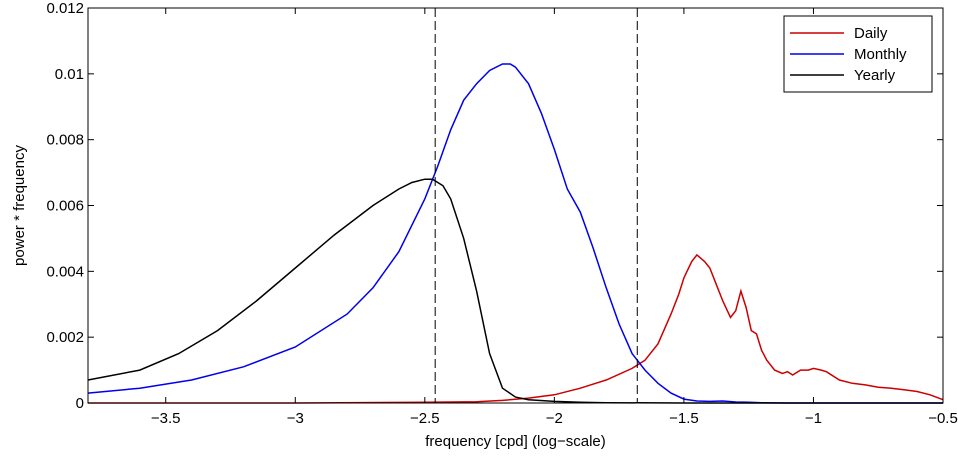 This screenshot has width=958, height=459. Describe the element at coordinates (166, 418) in the screenshot. I see `x-tick-label: −3.5` at that location.